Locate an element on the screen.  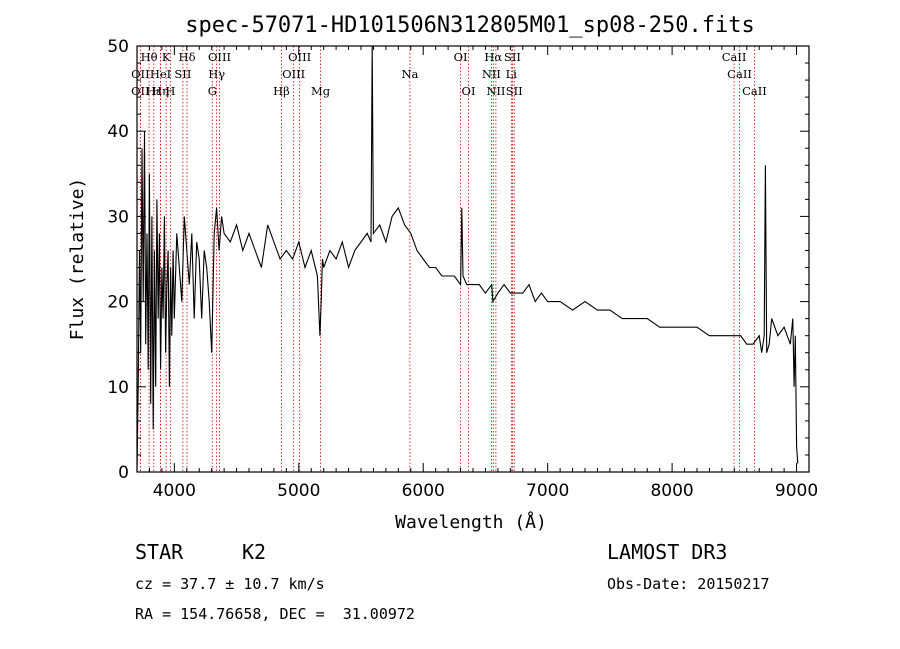
x-tick-label: 4000 is located at coordinates (174, 491).